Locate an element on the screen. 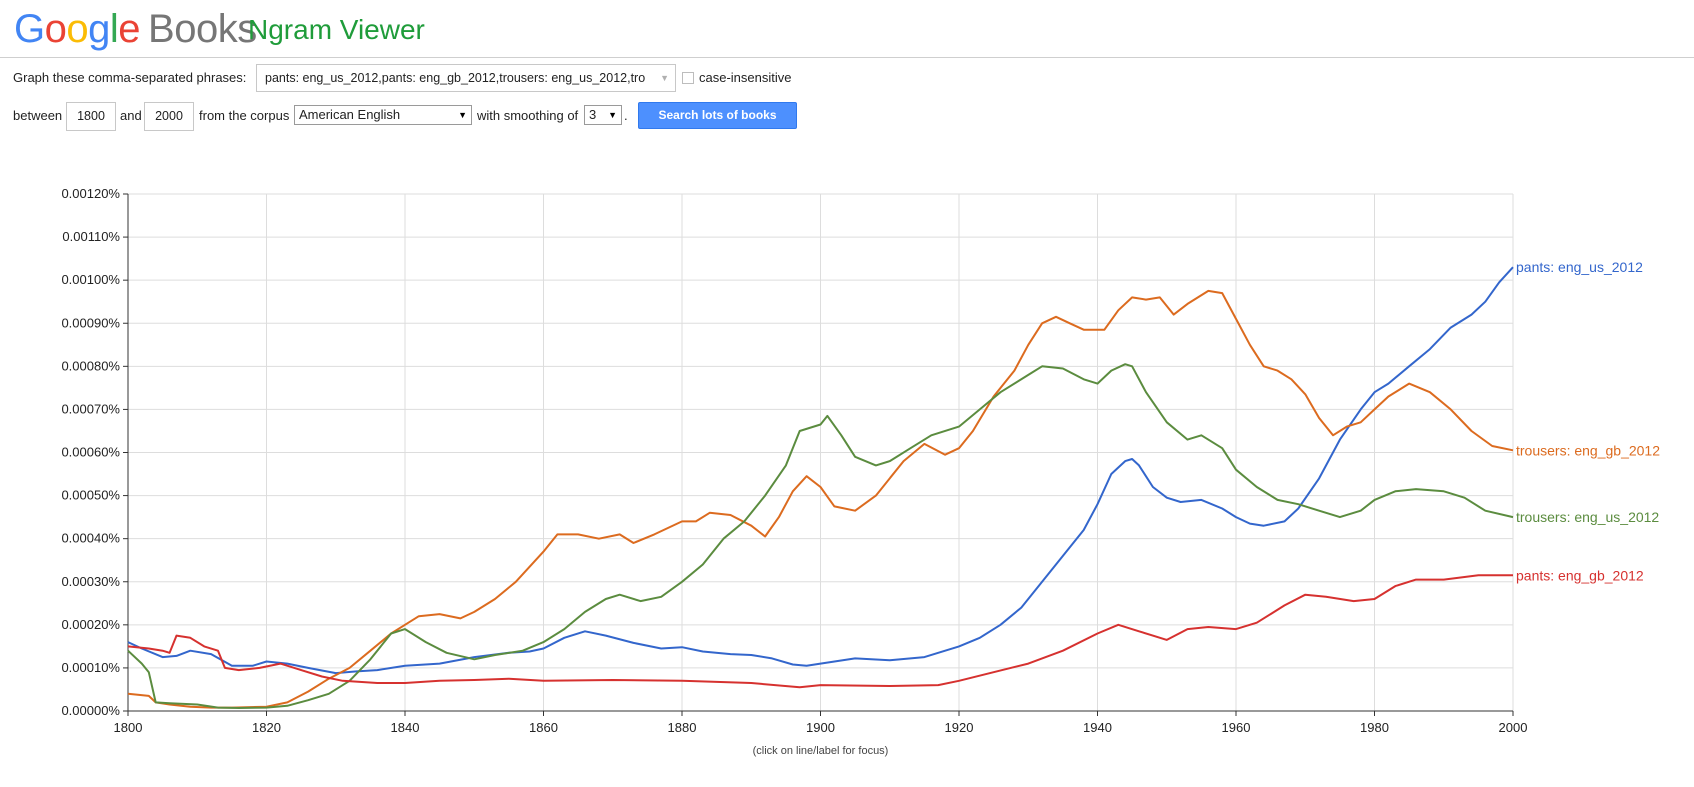 The width and height of the screenshot is (1694, 787). series-line-pants-eng-gb-2012 is located at coordinates (820, 631).